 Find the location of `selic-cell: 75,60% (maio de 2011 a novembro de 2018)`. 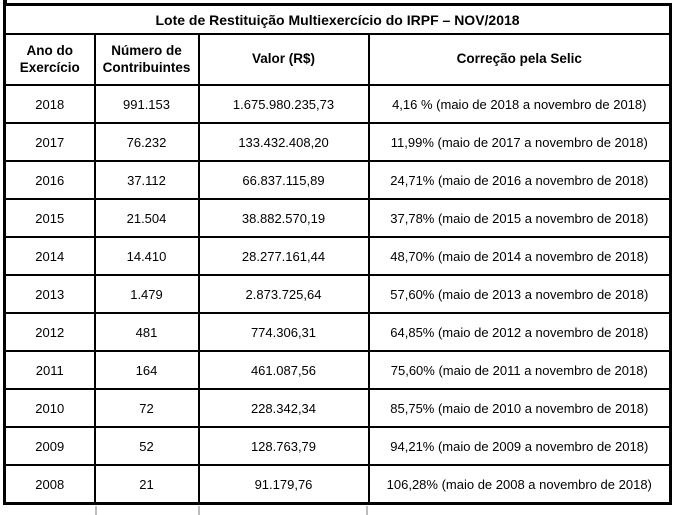

selic-cell: 75,60% (maio de 2011 a novembro de 2018) is located at coordinates (519, 370).